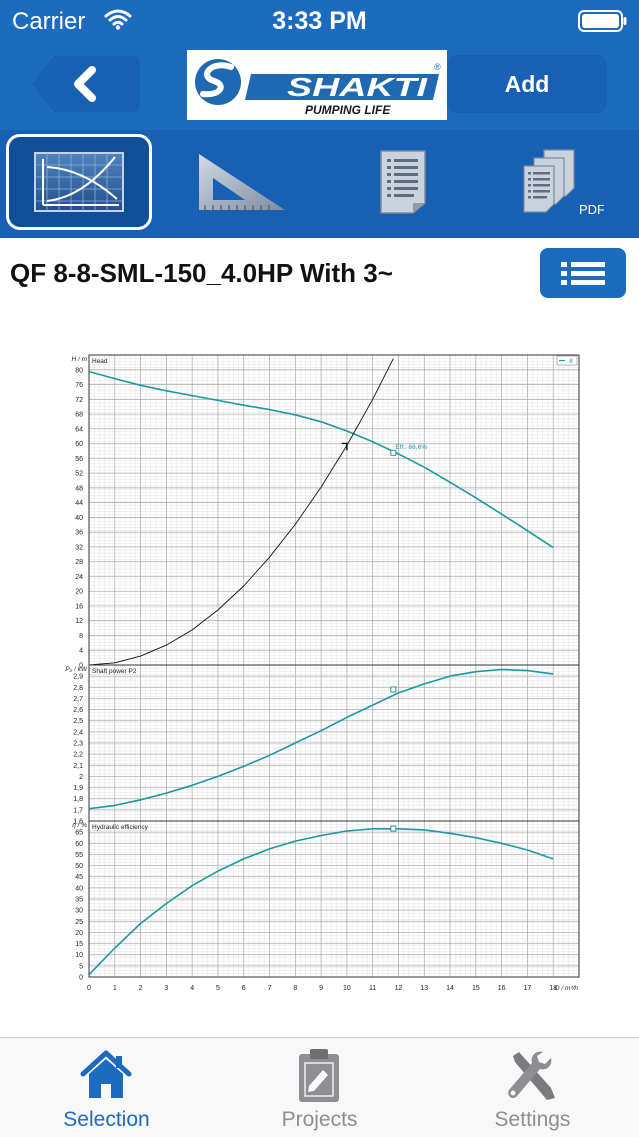 The image size is (639, 1137). I want to click on y-tick-label: 12, so click(79, 621).